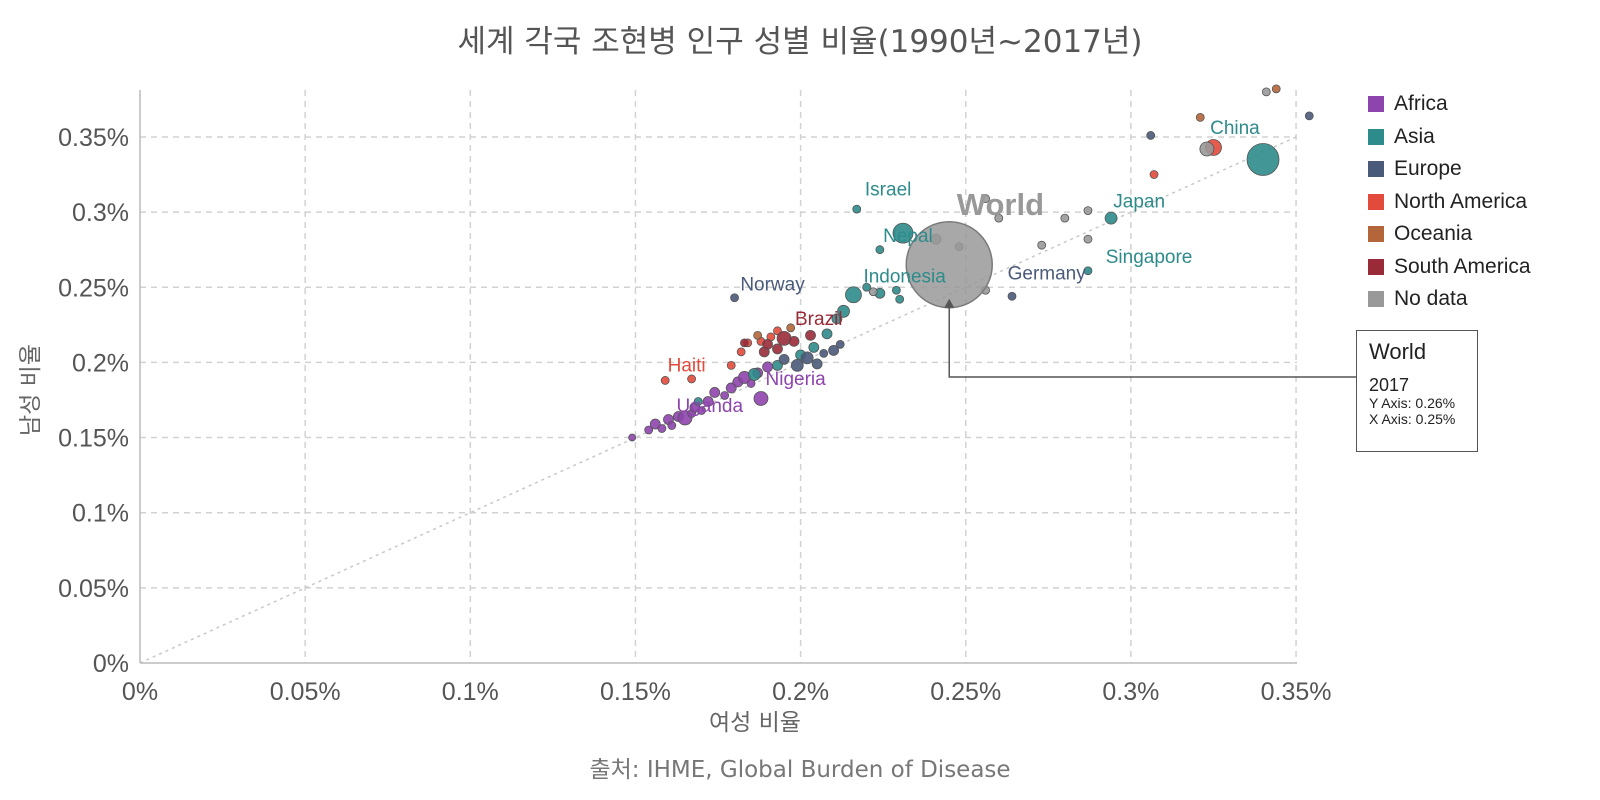  I want to click on point-label: Haiti, so click(687, 365).